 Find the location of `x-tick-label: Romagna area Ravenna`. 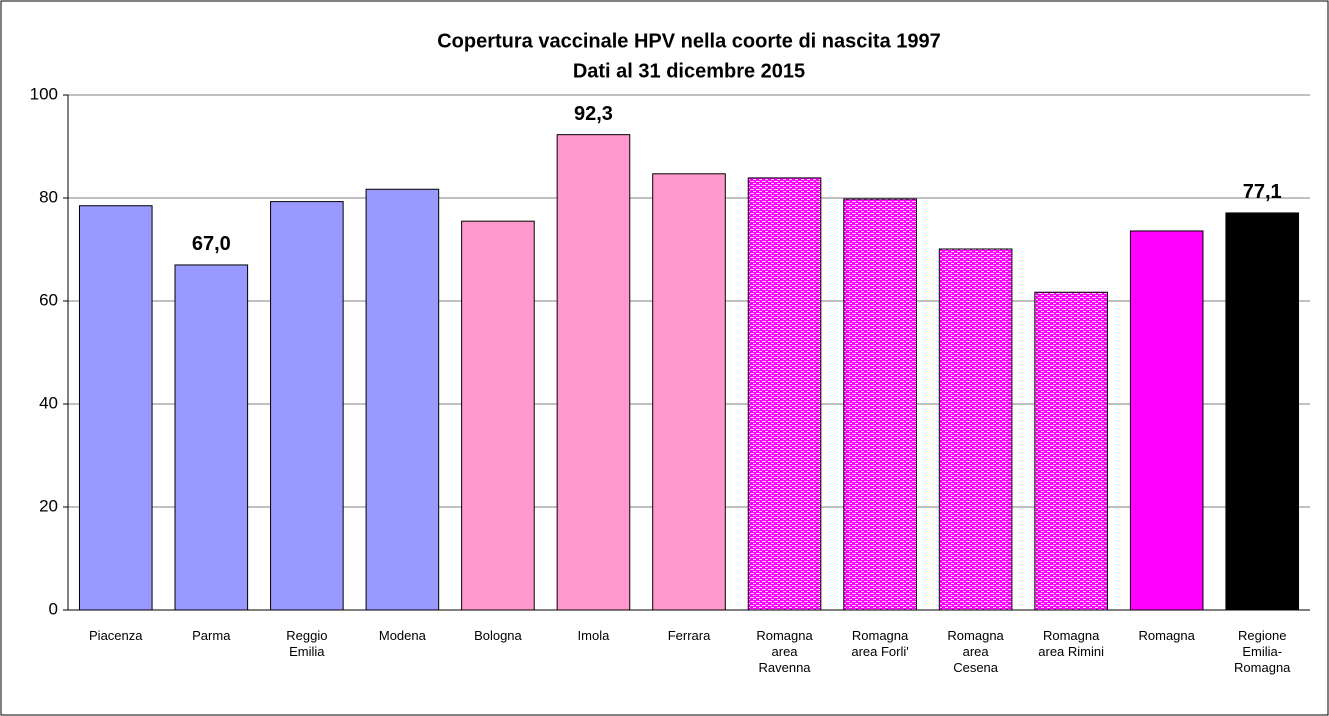

x-tick-label: Romagna area Ravenna is located at coordinates (784, 651).